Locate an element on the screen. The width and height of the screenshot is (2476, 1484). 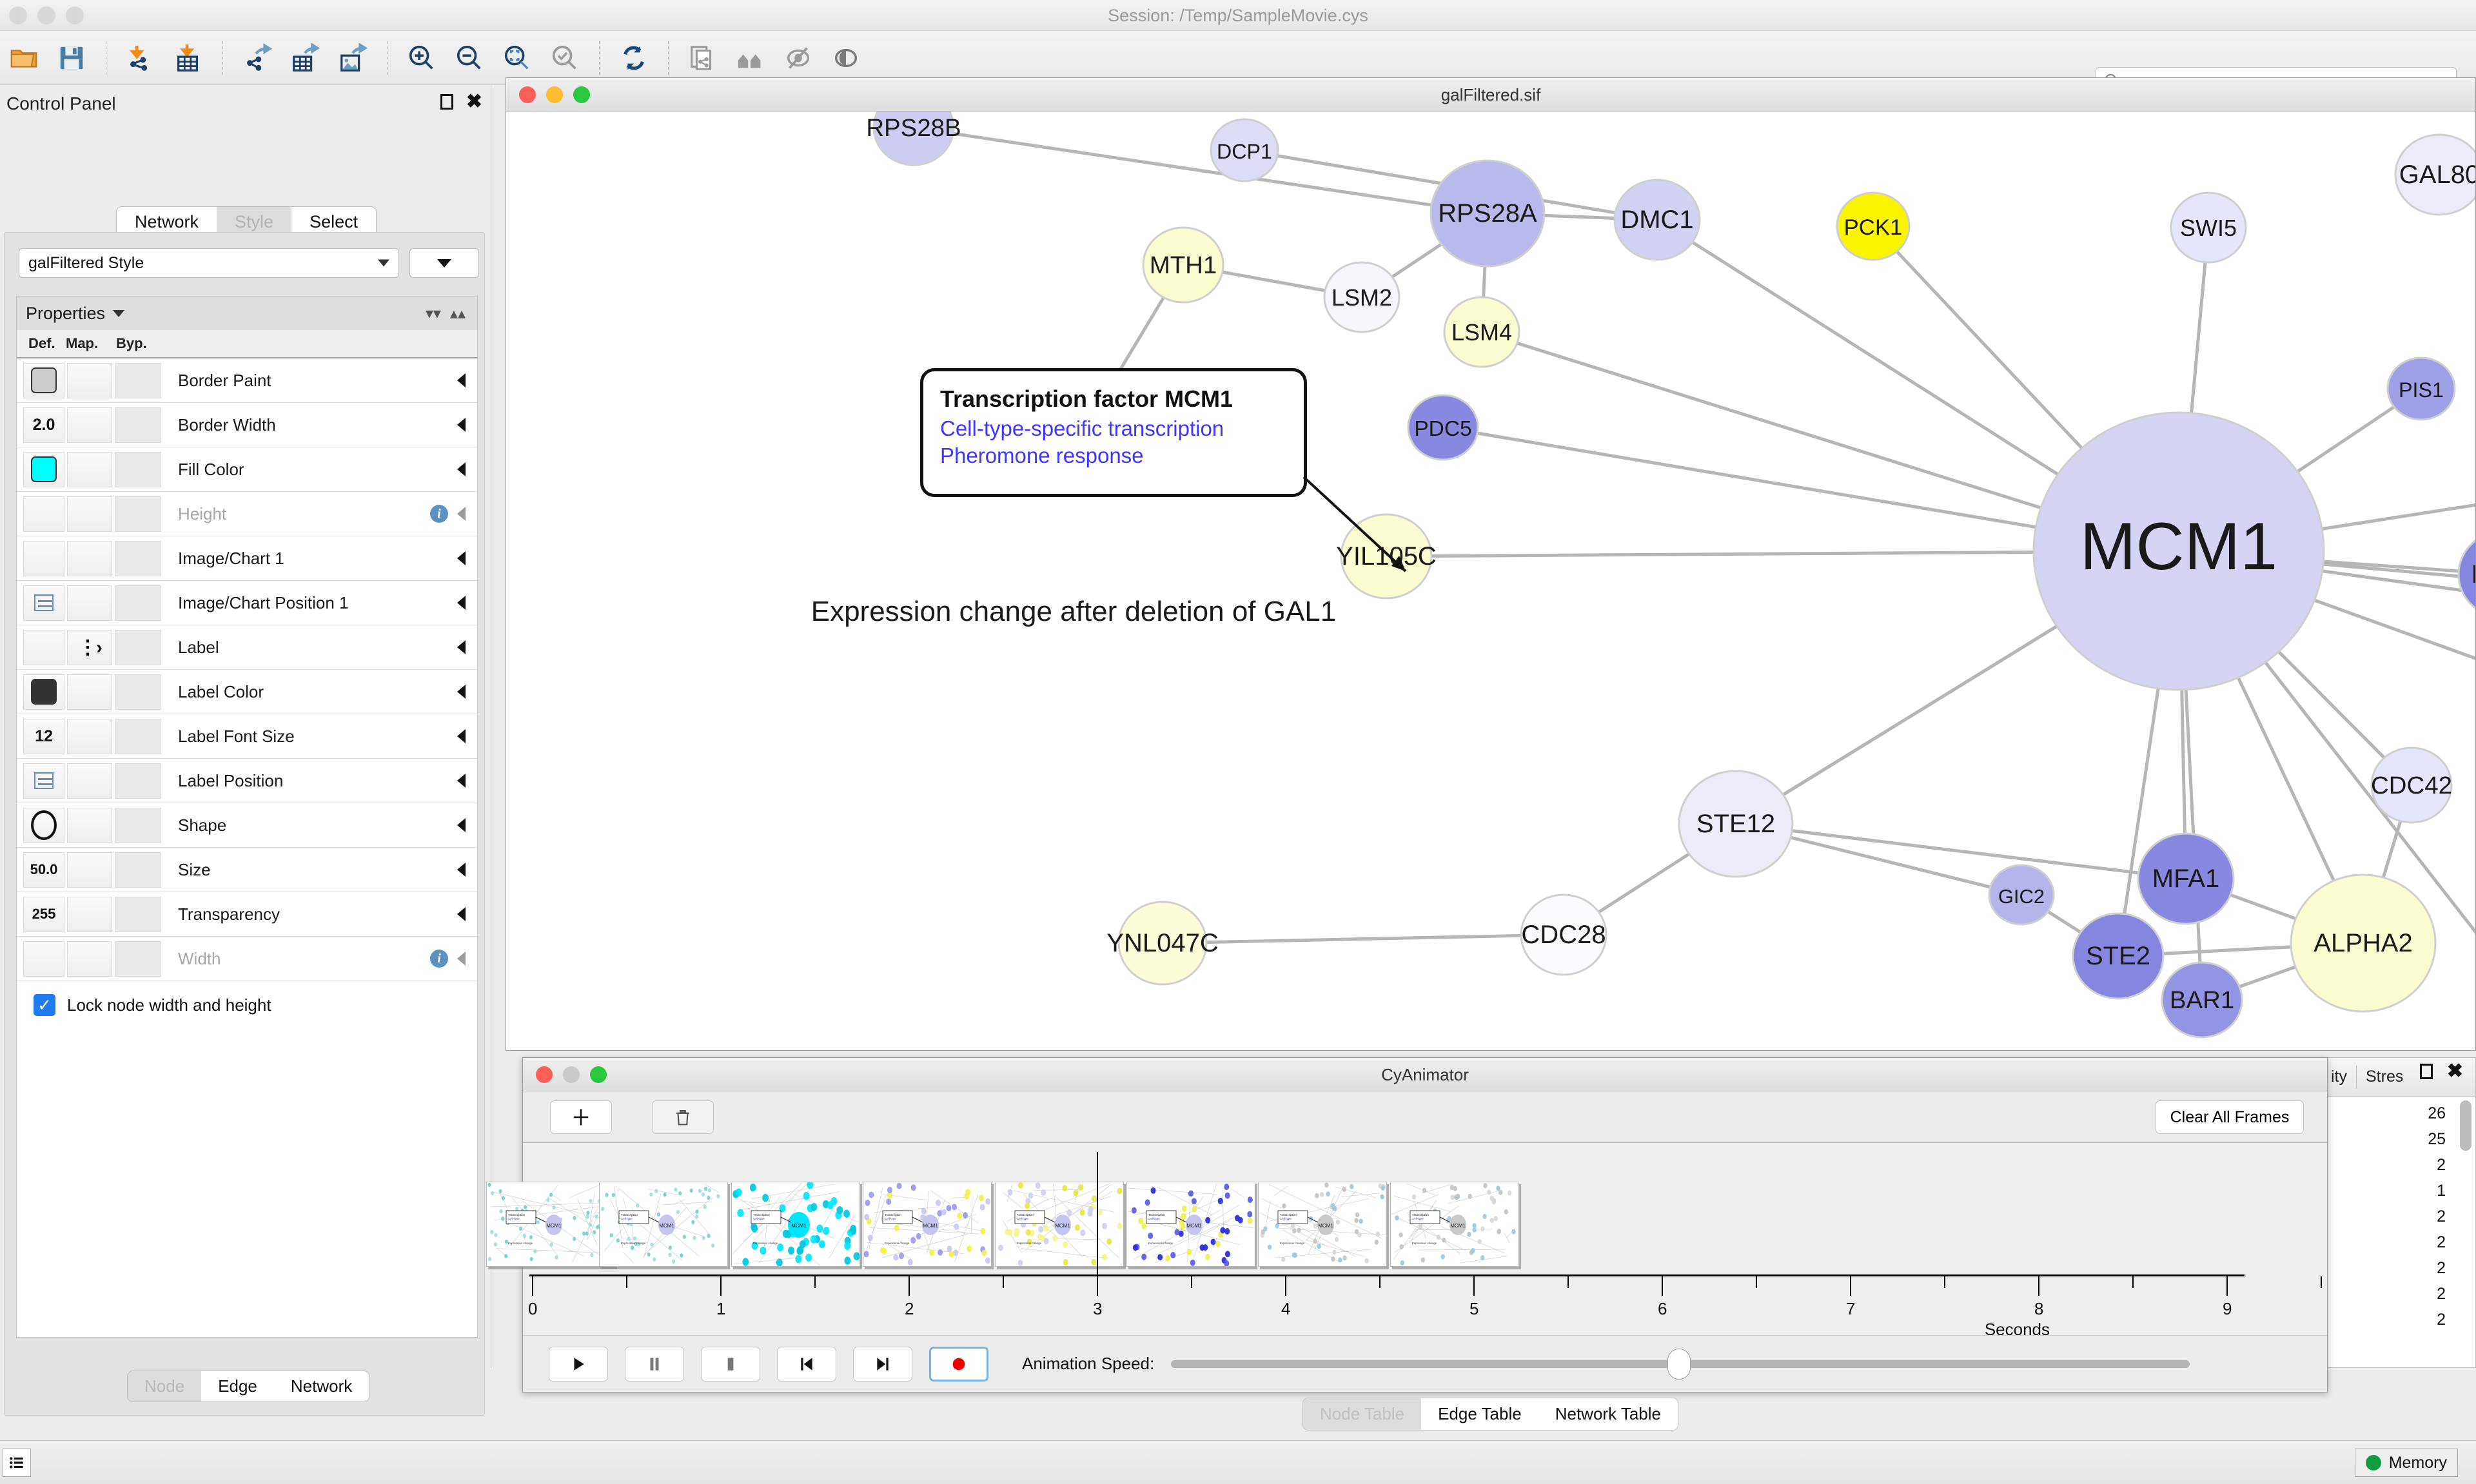
expand-all-icon: ▴▴ is located at coordinates (457, 313).